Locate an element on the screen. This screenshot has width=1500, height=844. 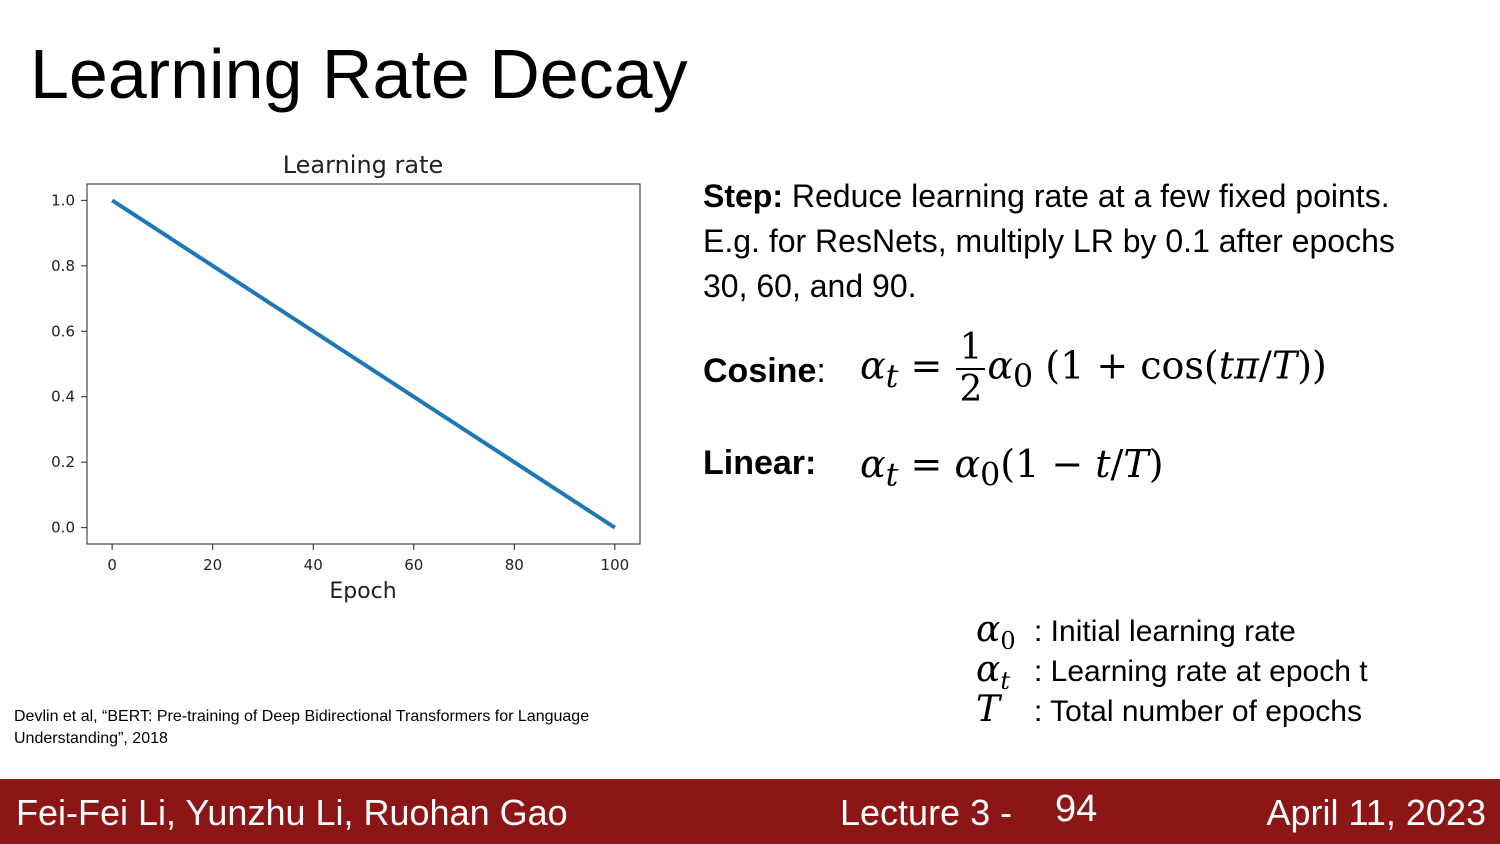
slide-title: Learning Rate Decay is located at coordinates (359, 74).